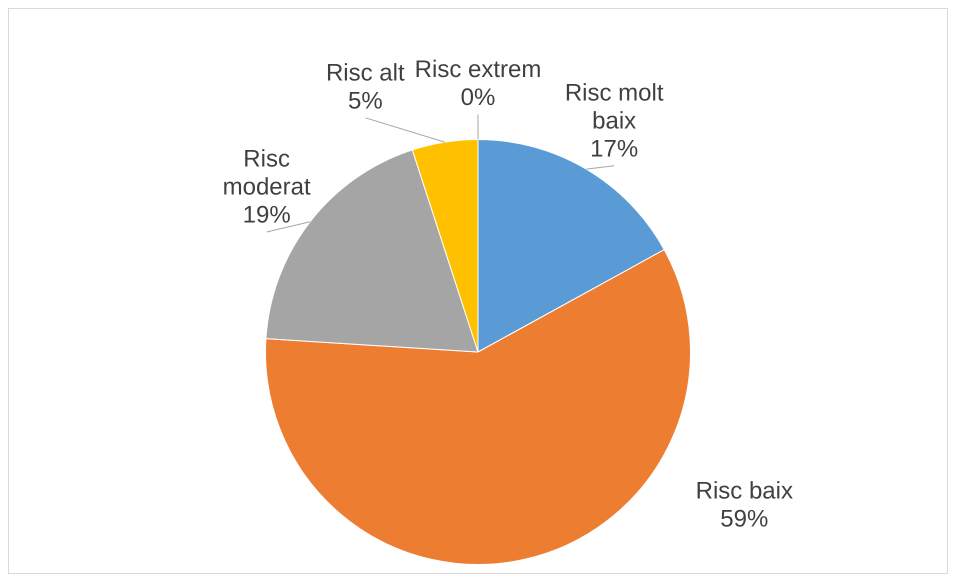  What do you see at coordinates (614, 106) in the screenshot?
I see `slice-label: Risc molt baix` at bounding box center [614, 106].